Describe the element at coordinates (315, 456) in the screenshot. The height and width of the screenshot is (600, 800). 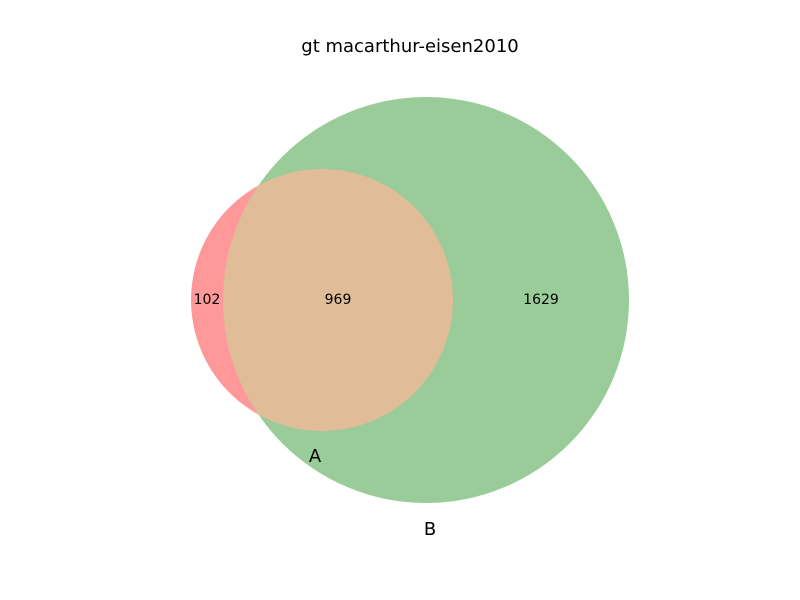
I see `set-a-label: A` at that location.